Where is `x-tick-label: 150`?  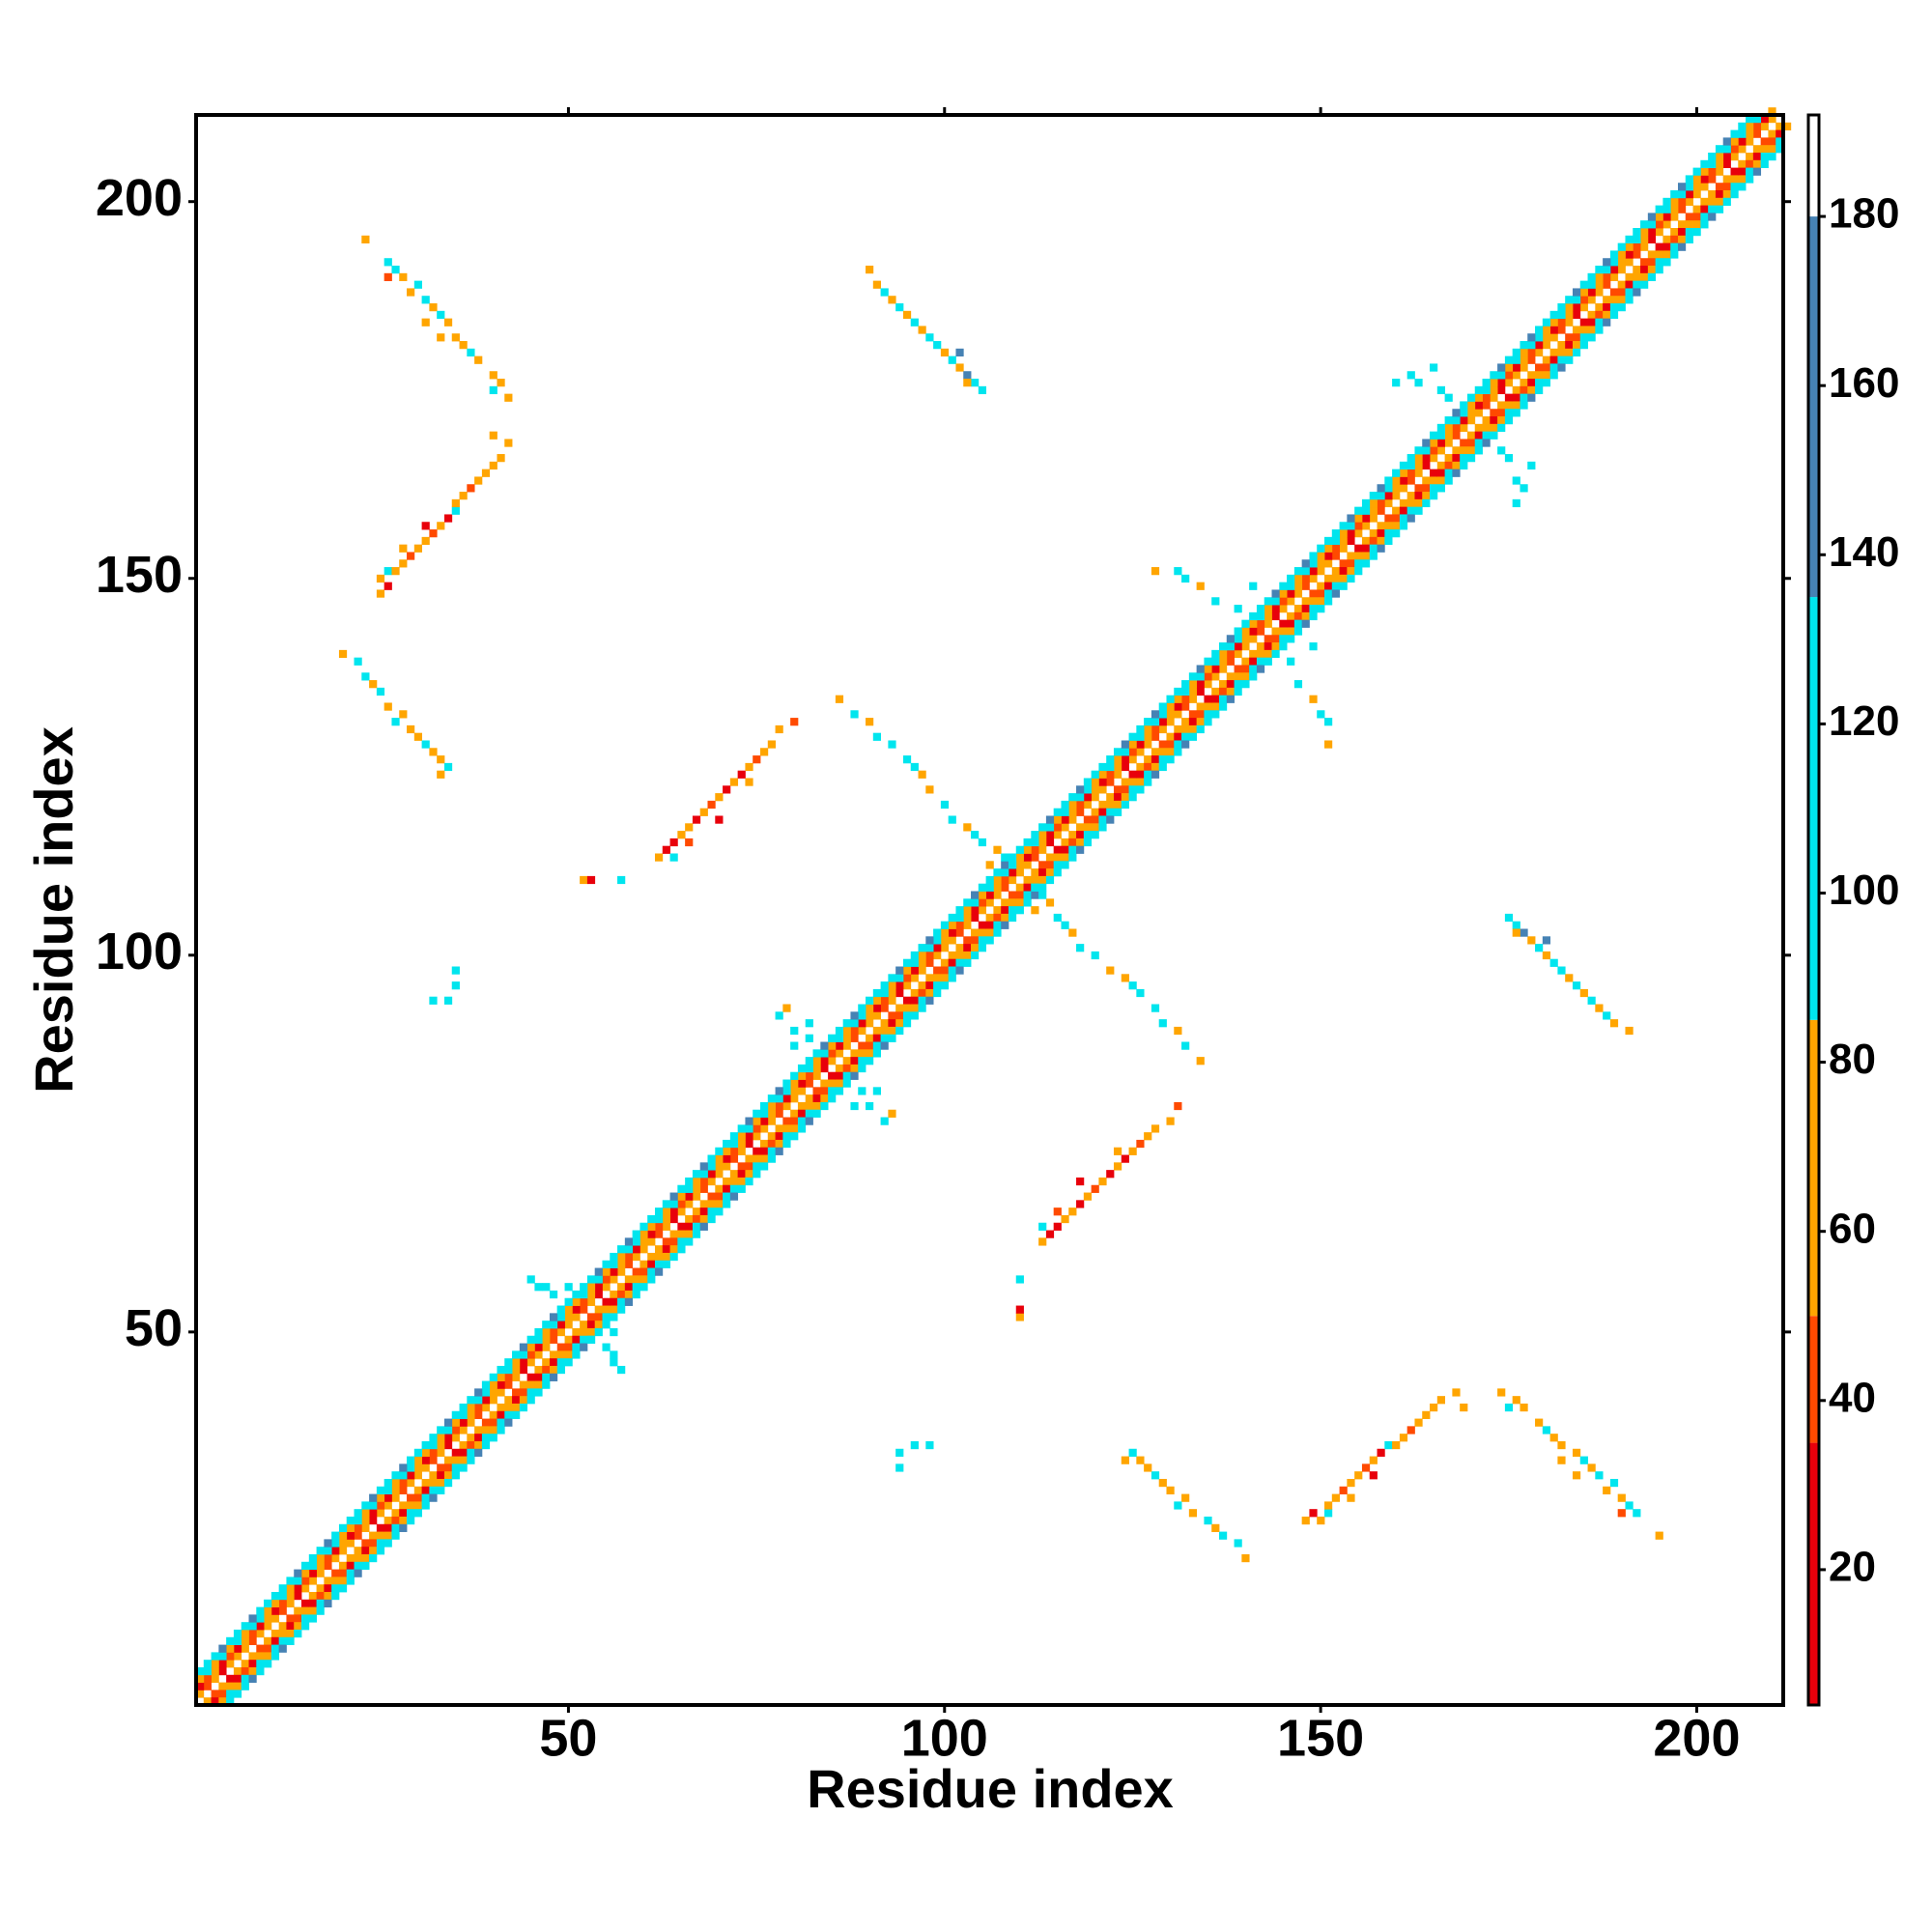
x-tick-label: 150 is located at coordinates (1320, 1738).